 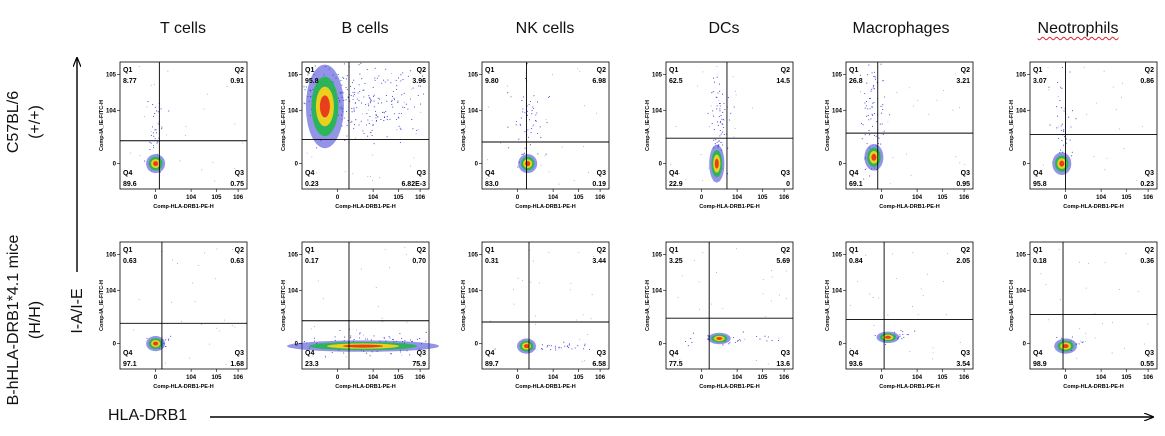 I want to click on quadrant-value-q4: 83.0, so click(x=492, y=184).